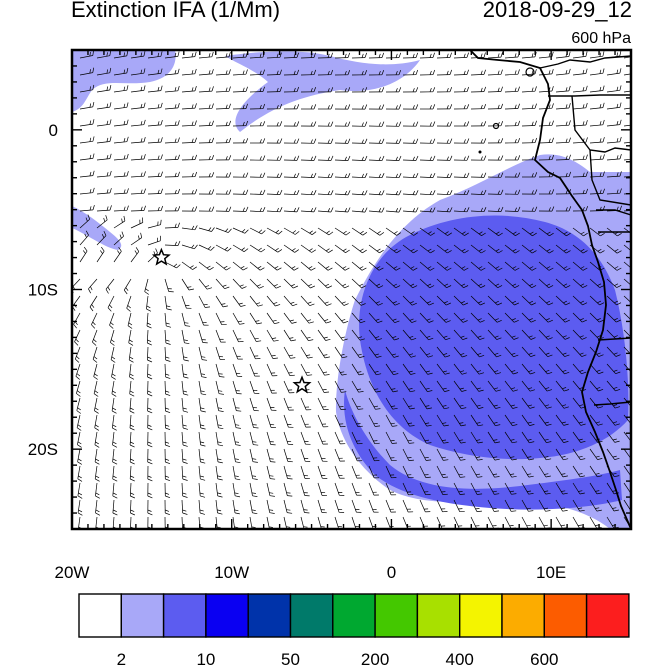 The image size is (650, 667). What do you see at coordinates (97, 228) in the screenshot?
I see `shade-low-west-patch` at bounding box center [97, 228].